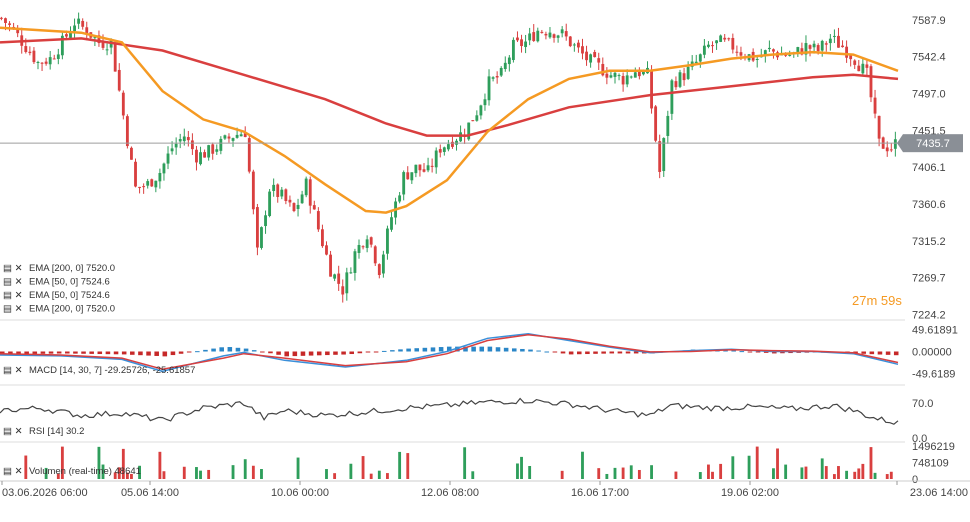 The height and width of the screenshot is (522, 970). I want to click on volume-tick-label: 1496219, so click(933, 447).